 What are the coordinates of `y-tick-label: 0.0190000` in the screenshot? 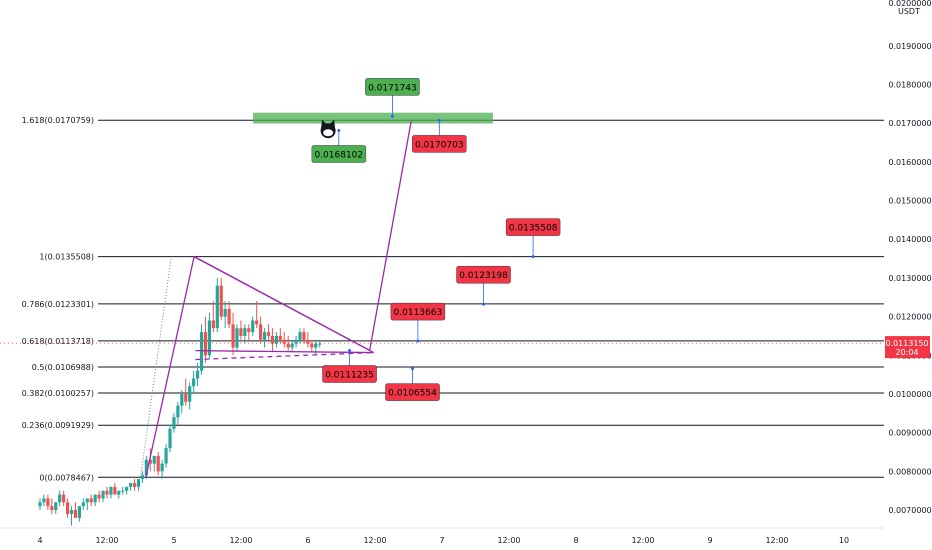 It's located at (909, 46).